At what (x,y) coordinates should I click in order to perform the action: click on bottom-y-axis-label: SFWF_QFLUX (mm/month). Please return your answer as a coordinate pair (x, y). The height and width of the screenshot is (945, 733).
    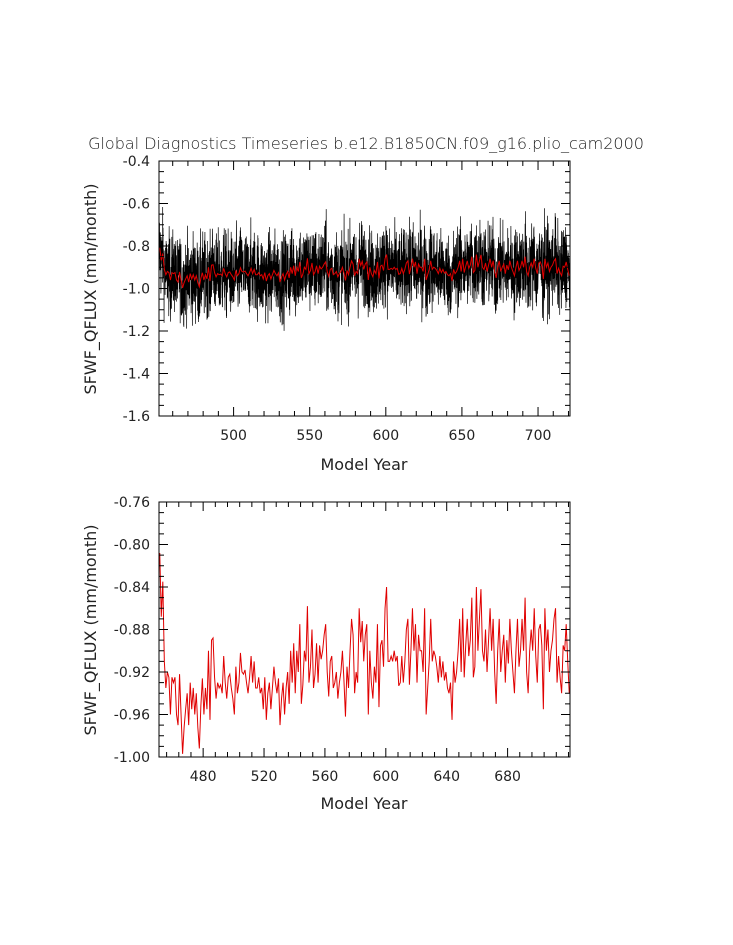
    Looking at the image, I should click on (91, 629).